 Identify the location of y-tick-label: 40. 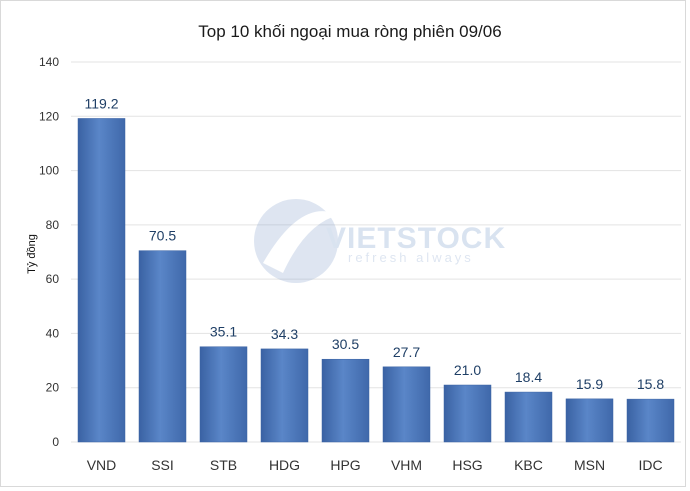
(53, 333).